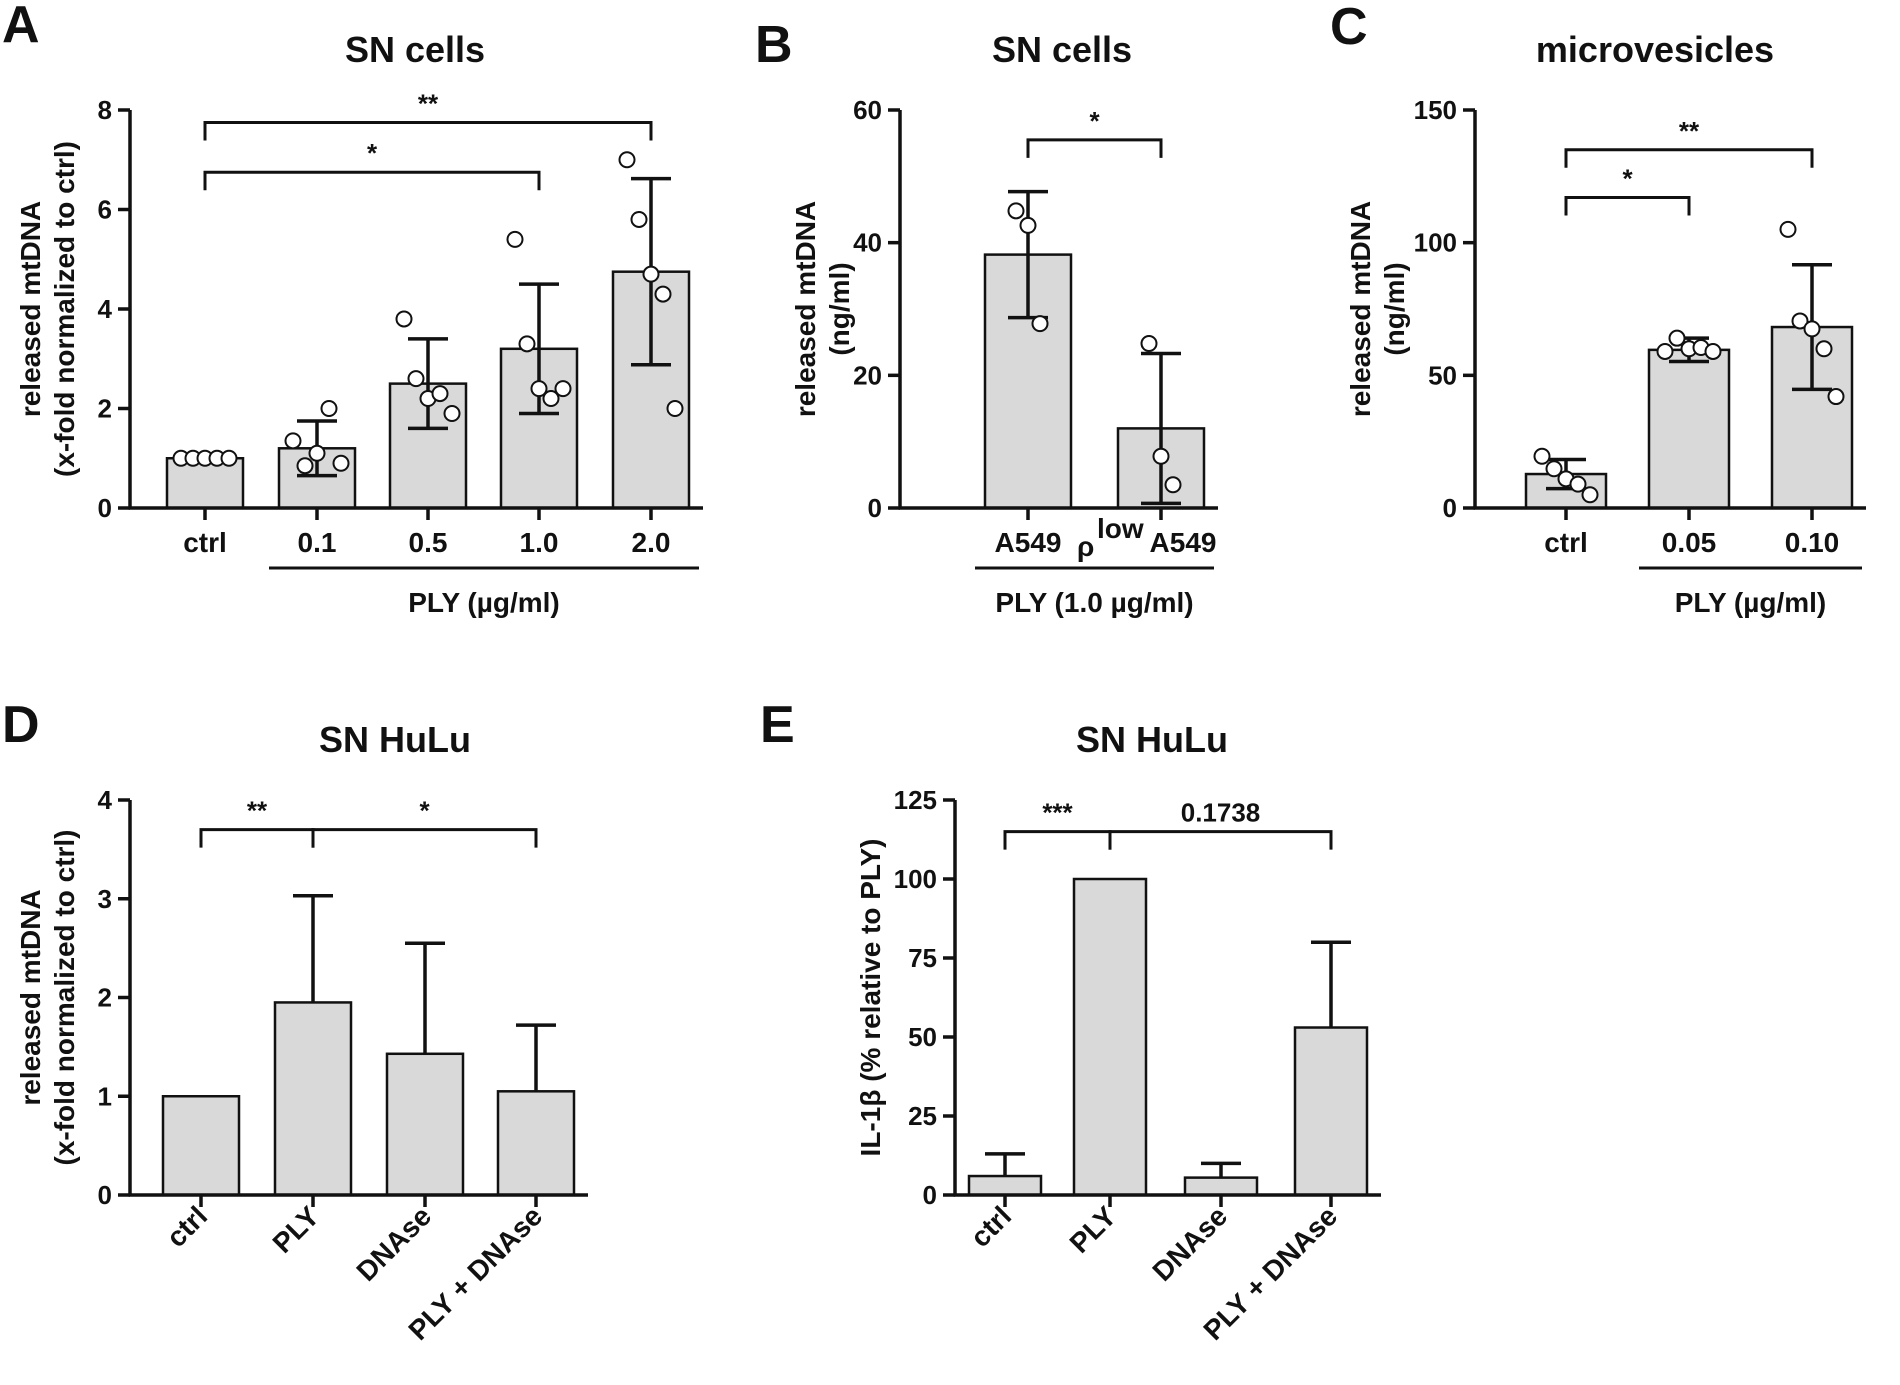  I want to click on group-label-a: PLY (µg/ml), so click(484, 602).